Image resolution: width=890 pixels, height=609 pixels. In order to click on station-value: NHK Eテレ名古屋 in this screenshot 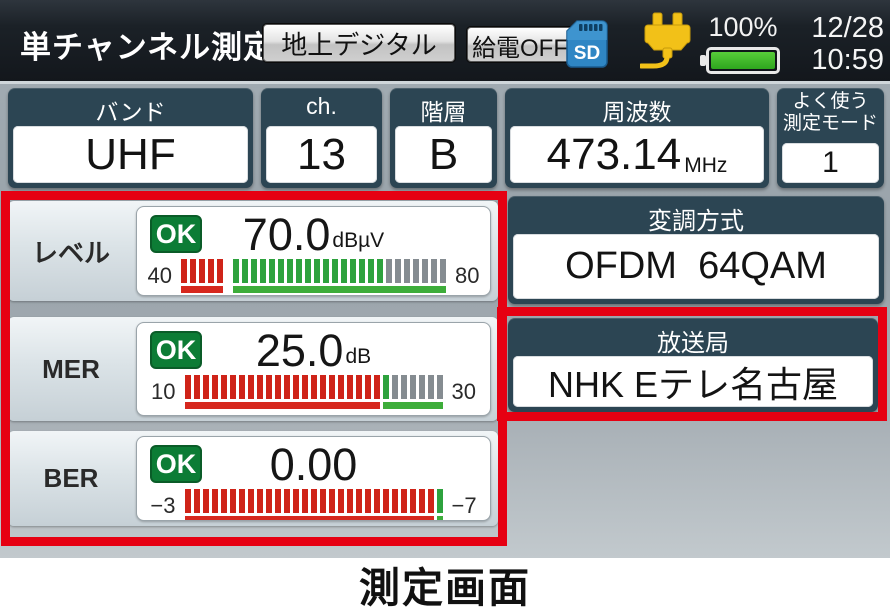, I will do `click(693, 381)`.